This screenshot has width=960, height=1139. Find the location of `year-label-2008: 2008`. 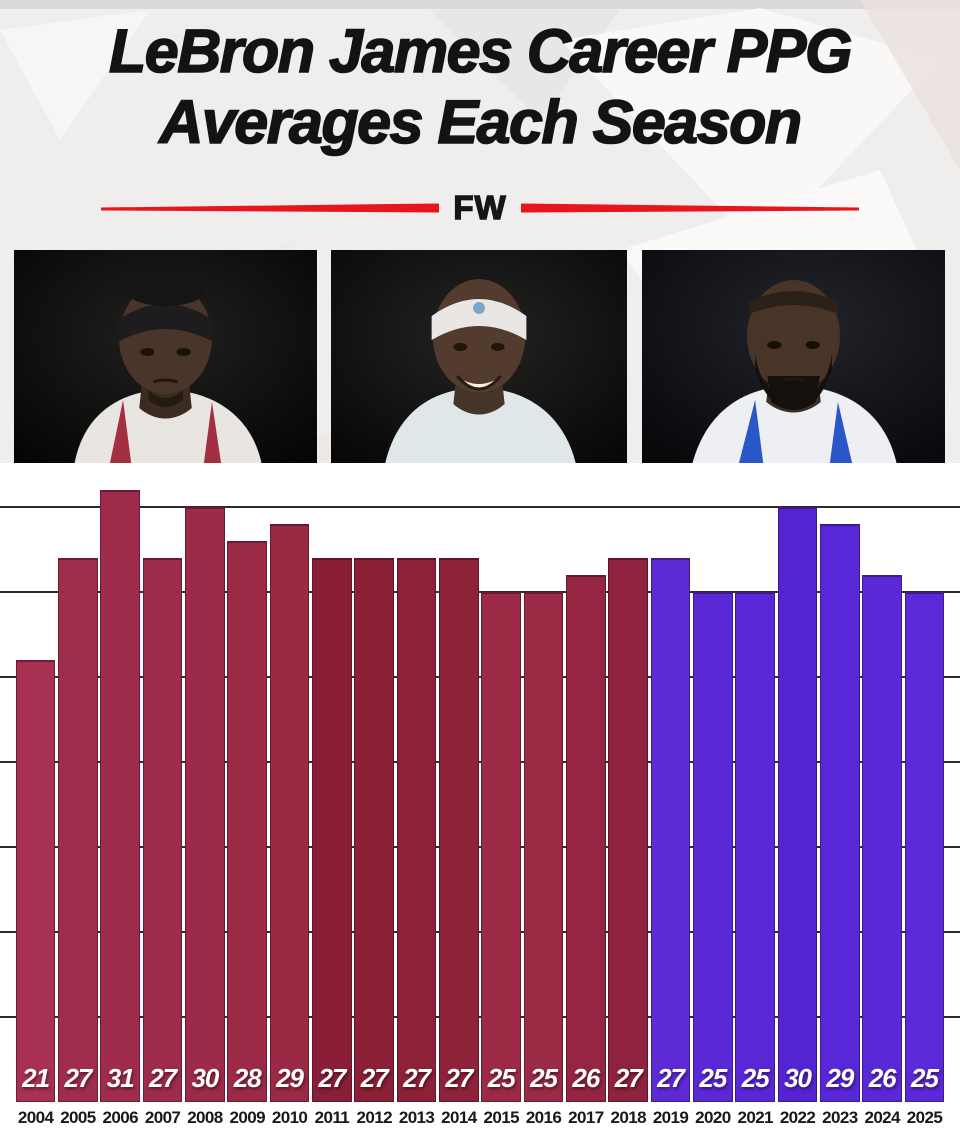

year-label-2008: 2008 is located at coordinates (205, 1117).